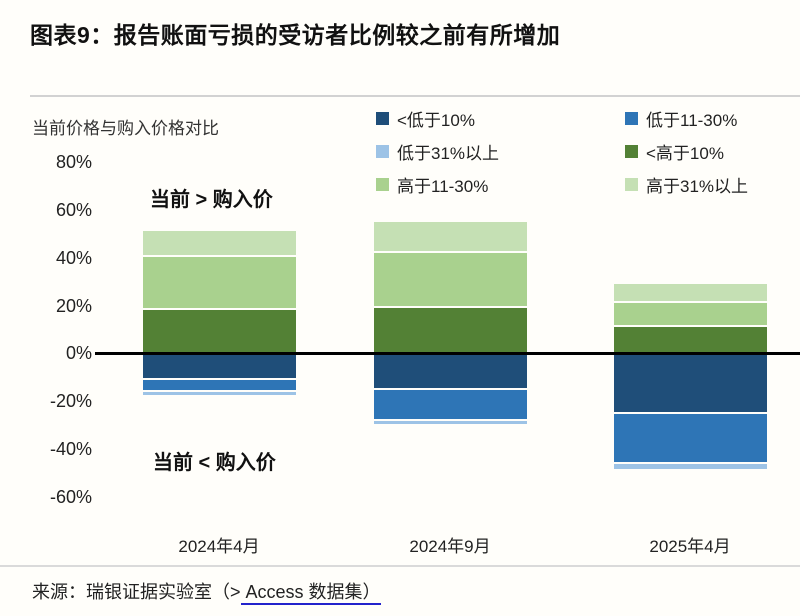  Describe the element at coordinates (436, 120) in the screenshot. I see `legend-label: <低于10%` at that location.